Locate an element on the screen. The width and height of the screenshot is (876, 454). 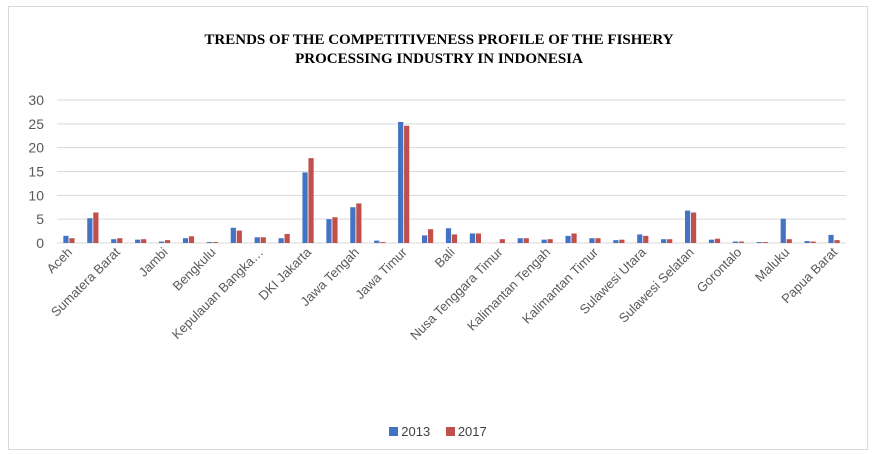
x-tick-label-8: Bali is located at coordinates (445, 257).